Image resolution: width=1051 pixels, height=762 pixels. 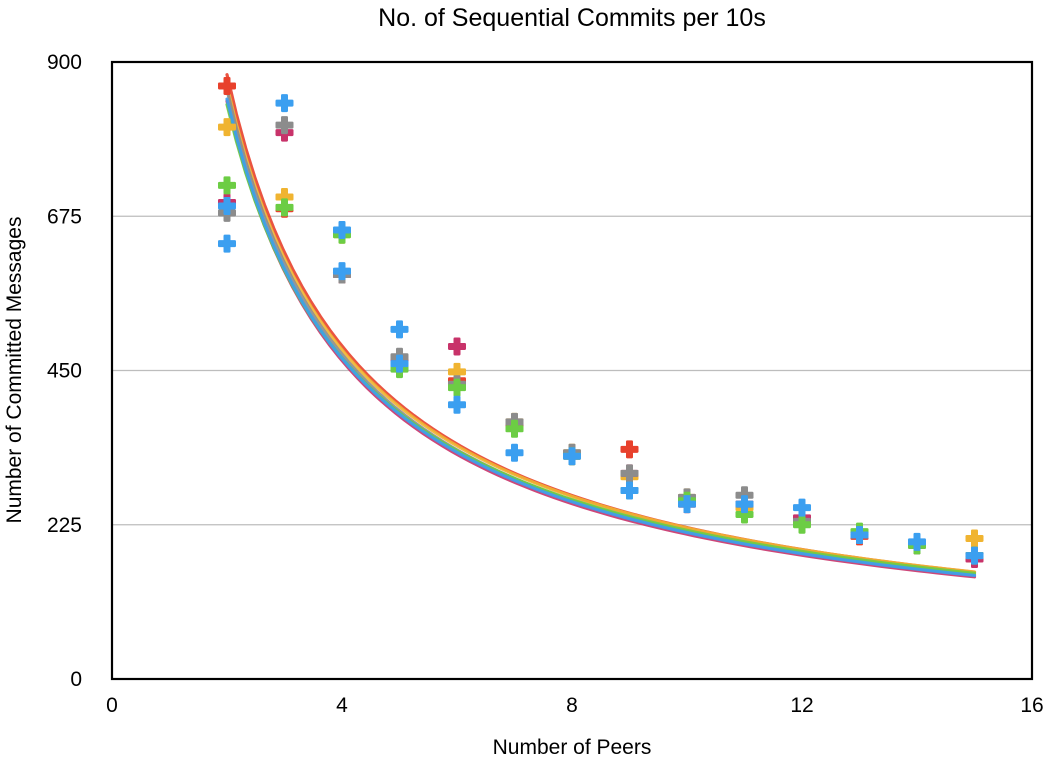 What do you see at coordinates (801, 705) in the screenshot?
I see `x-tick-label: 12` at bounding box center [801, 705].